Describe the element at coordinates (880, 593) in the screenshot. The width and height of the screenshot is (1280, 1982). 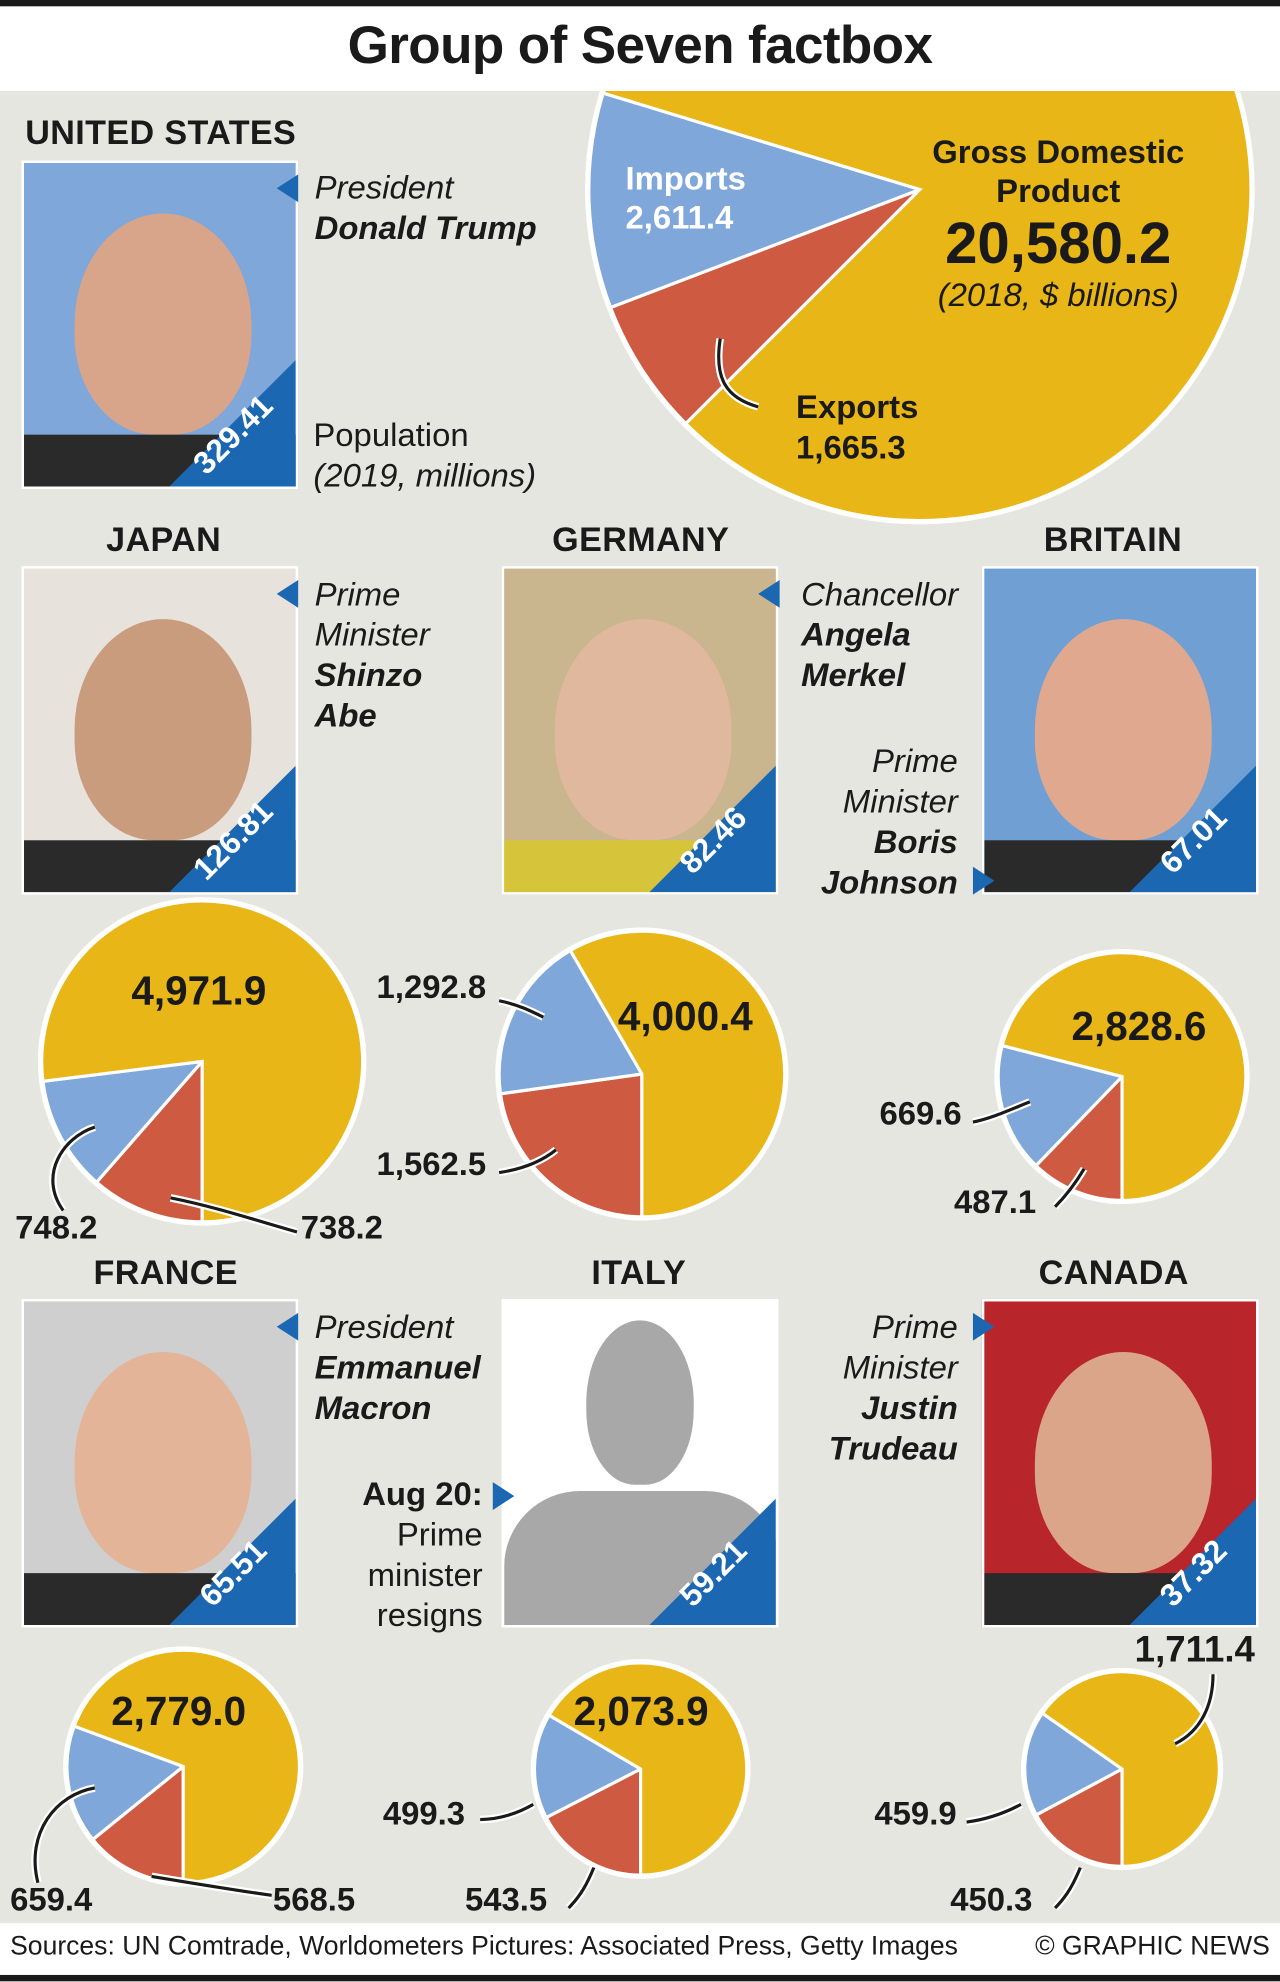
I see `role: Chancellor` at that location.